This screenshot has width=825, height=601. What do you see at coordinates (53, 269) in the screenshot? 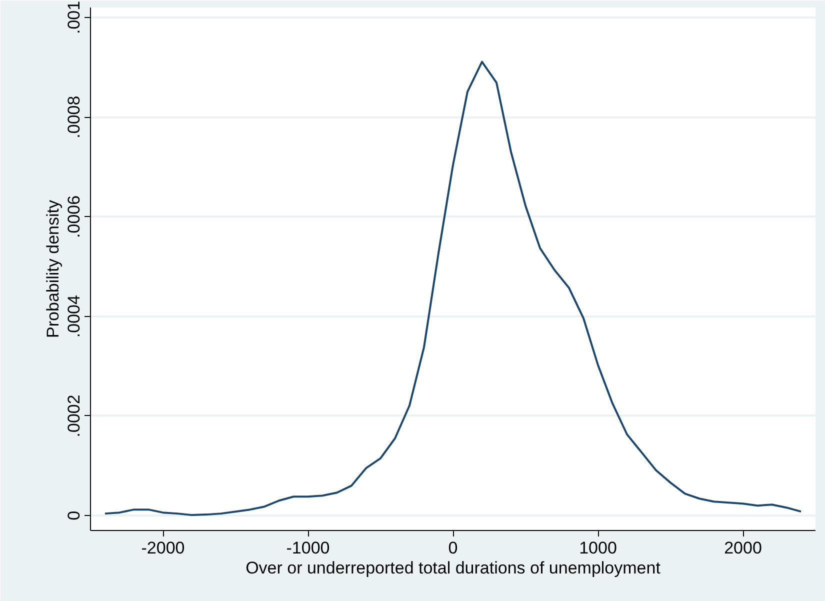
I see `y-axis-title: Probability density` at bounding box center [53, 269].